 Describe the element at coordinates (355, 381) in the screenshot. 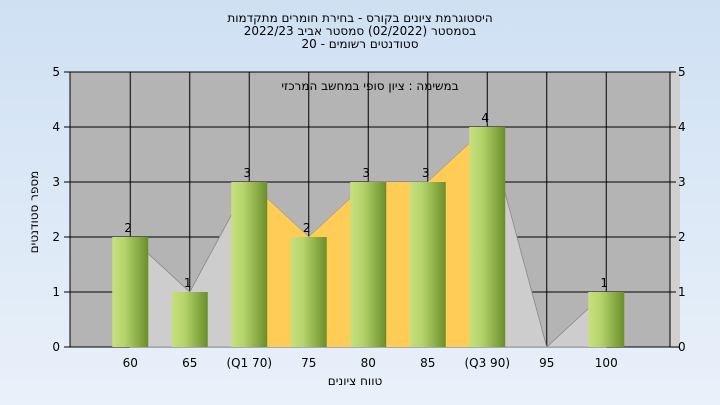

I see `x-axis-title: טווח ציונים` at that location.